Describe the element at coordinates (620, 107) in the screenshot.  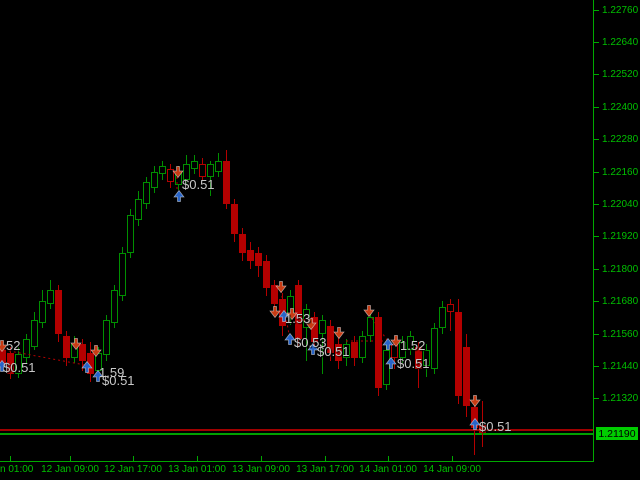
I see `price-axis-label: 1.22400` at that location.